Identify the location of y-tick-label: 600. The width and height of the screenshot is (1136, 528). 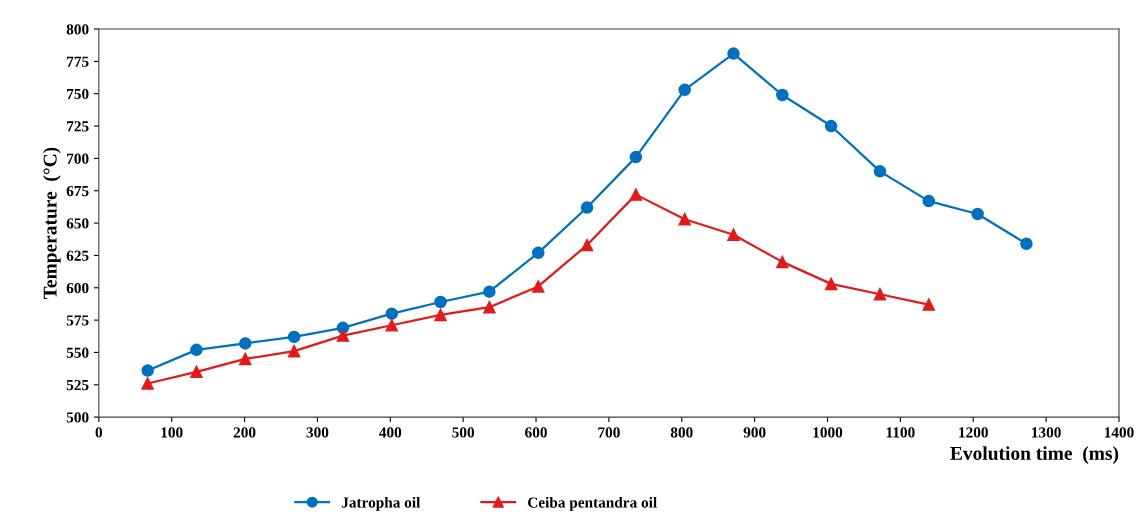
(77, 288).